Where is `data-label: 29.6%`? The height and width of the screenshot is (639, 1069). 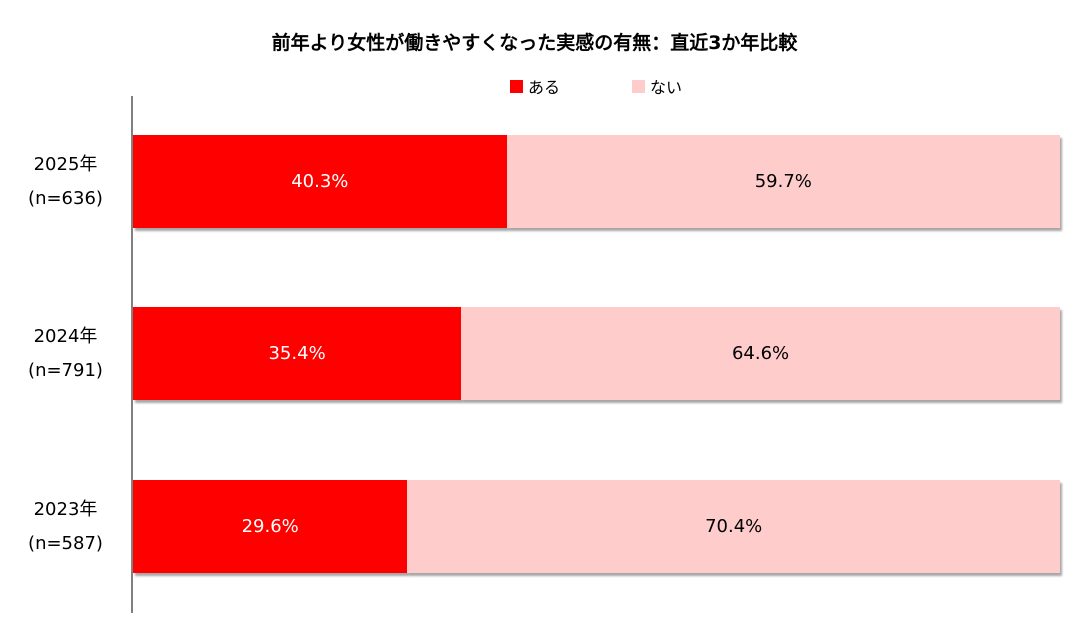 data-label: 29.6% is located at coordinates (270, 526).